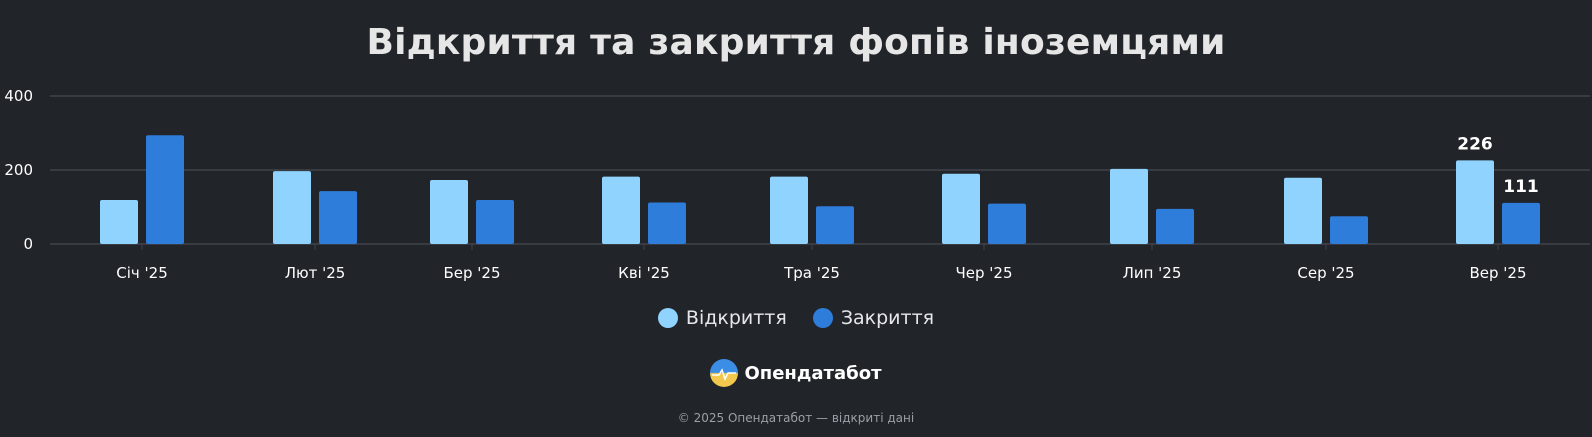 The width and height of the screenshot is (1592, 437). Describe the element at coordinates (822, 318) in the screenshot. I see `legend-dot-closed` at that location.